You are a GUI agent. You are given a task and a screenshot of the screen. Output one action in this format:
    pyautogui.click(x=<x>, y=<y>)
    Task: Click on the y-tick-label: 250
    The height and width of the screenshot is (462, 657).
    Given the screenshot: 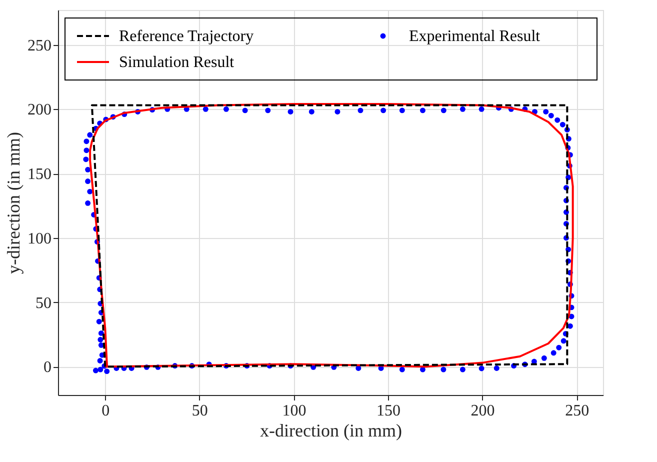 What is the action you would take?
    pyautogui.click(x=40, y=45)
    